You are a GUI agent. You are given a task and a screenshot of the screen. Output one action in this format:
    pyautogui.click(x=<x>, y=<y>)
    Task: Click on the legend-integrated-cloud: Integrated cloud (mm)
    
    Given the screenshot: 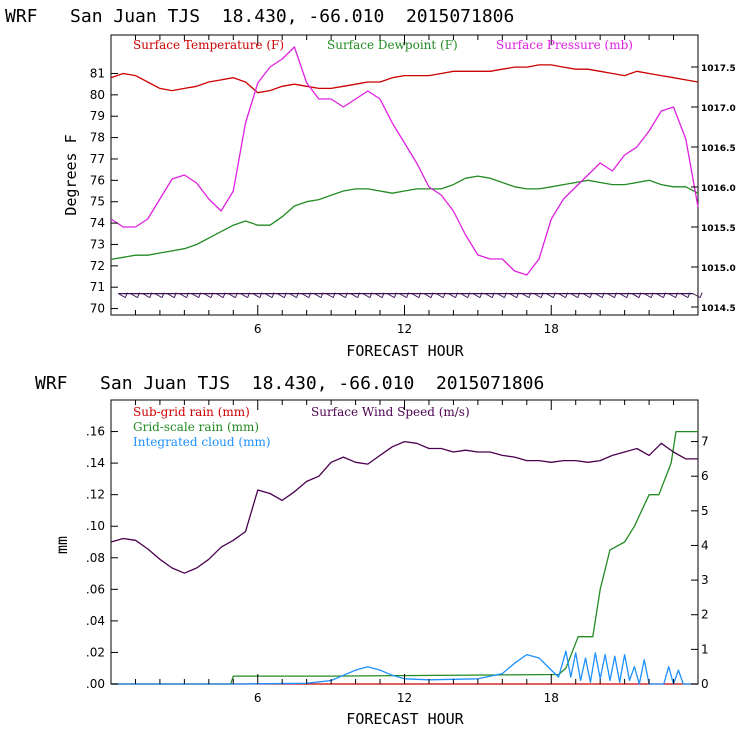 What is the action you would take?
    pyautogui.click(x=202, y=442)
    